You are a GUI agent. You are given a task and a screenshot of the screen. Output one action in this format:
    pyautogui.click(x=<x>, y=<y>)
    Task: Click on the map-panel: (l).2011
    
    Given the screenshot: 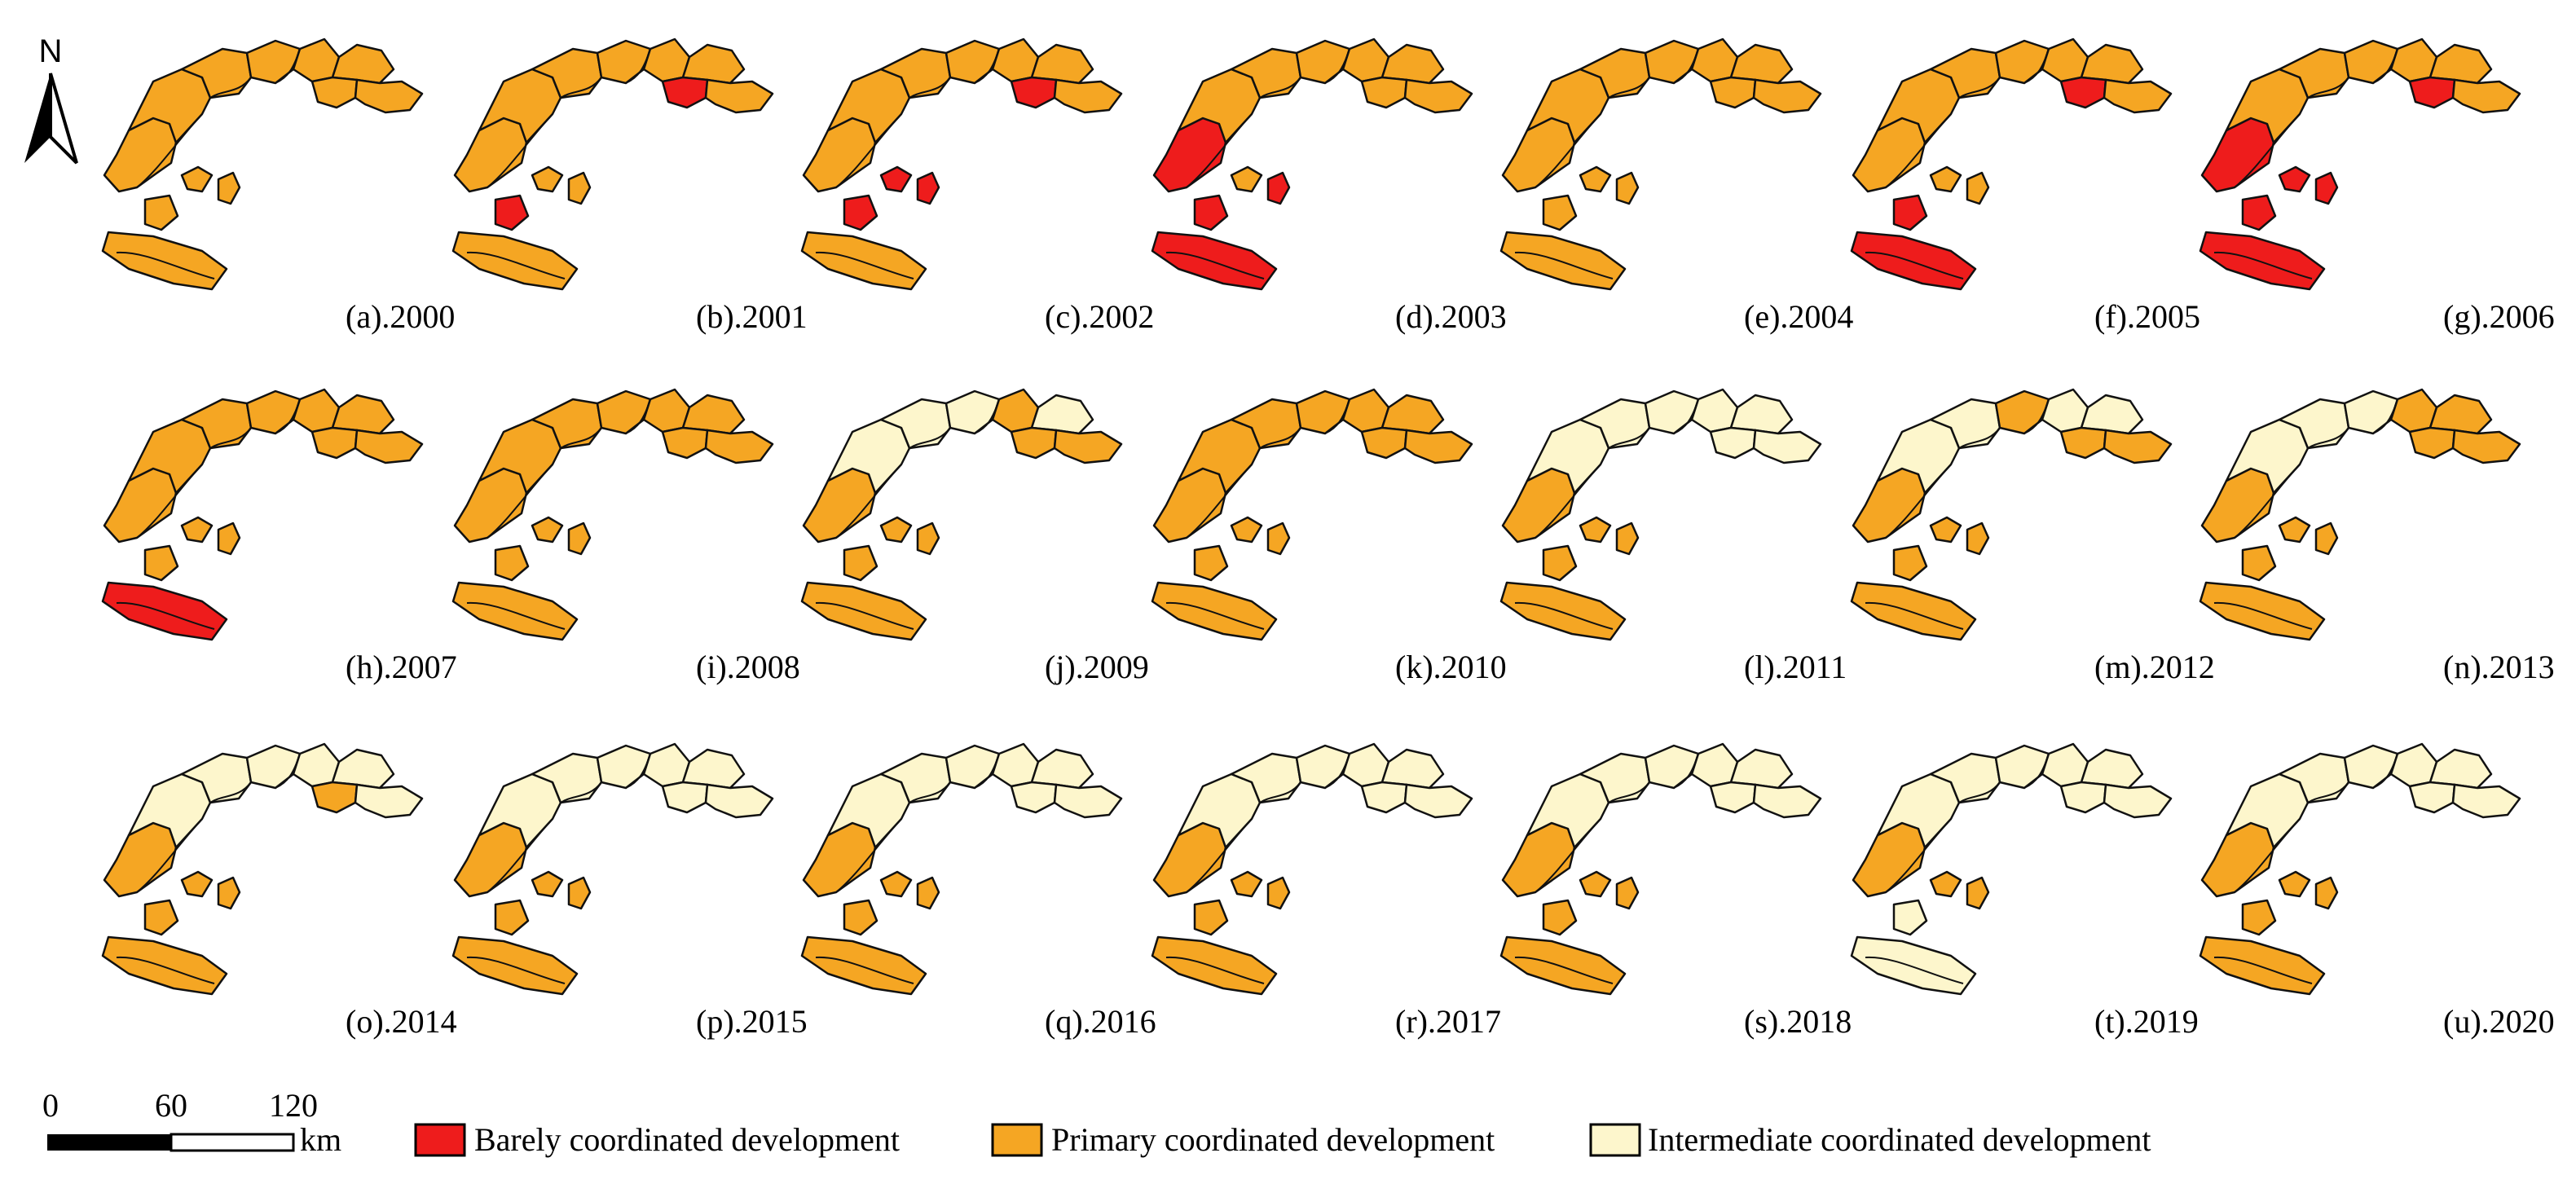 What is the action you would take?
    pyautogui.click(x=1673, y=536)
    